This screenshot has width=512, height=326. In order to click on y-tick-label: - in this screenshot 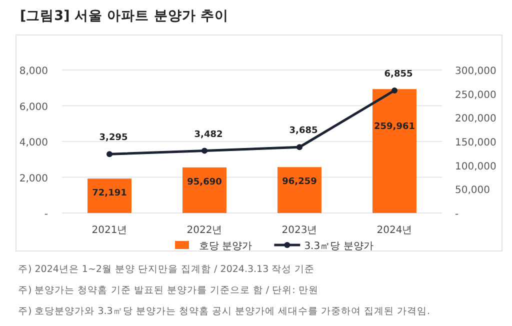, I will do `click(46, 214)`.